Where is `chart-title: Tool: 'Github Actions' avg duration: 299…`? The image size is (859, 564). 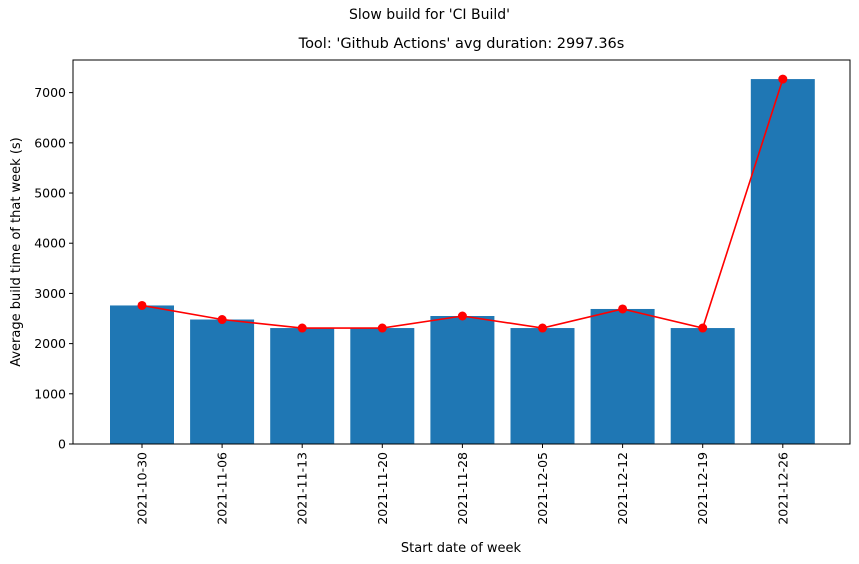
chart-title: Tool: 'Github Actions' avg duration: 299… is located at coordinates (461, 44).